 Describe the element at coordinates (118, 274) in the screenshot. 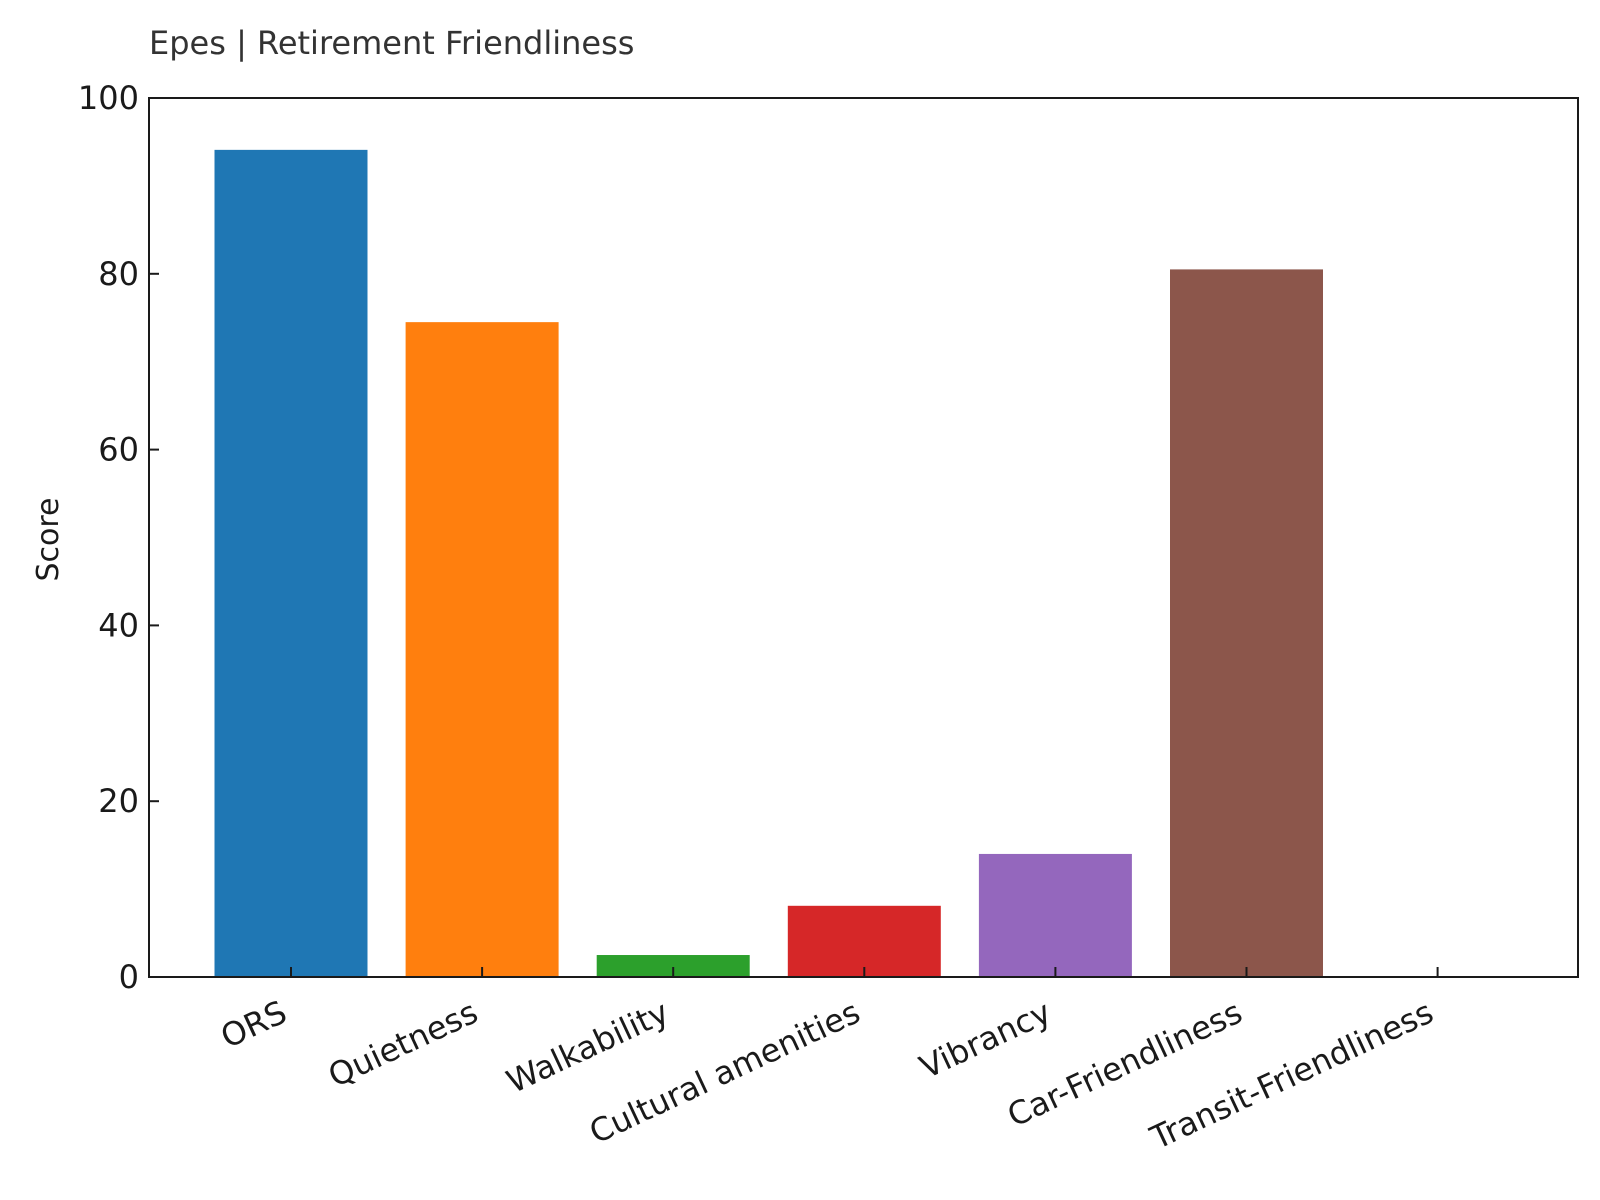

I see `y-tick-label: 80` at that location.